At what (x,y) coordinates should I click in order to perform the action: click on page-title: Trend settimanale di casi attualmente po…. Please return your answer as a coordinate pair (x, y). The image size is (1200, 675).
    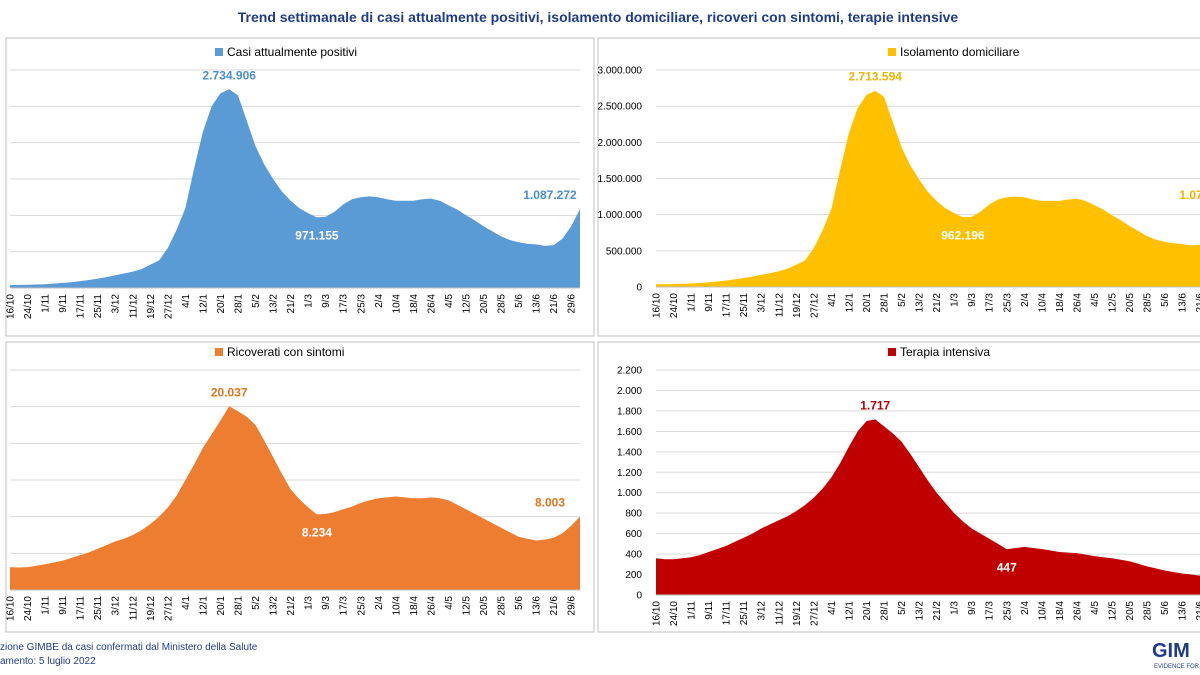
    Looking at the image, I should click on (598, 17).